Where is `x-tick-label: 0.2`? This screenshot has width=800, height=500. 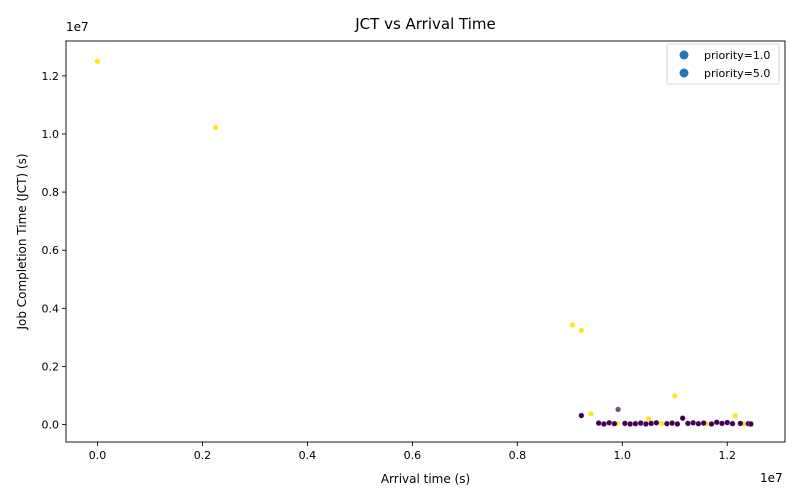 x-tick-label: 0.2 is located at coordinates (203, 455).